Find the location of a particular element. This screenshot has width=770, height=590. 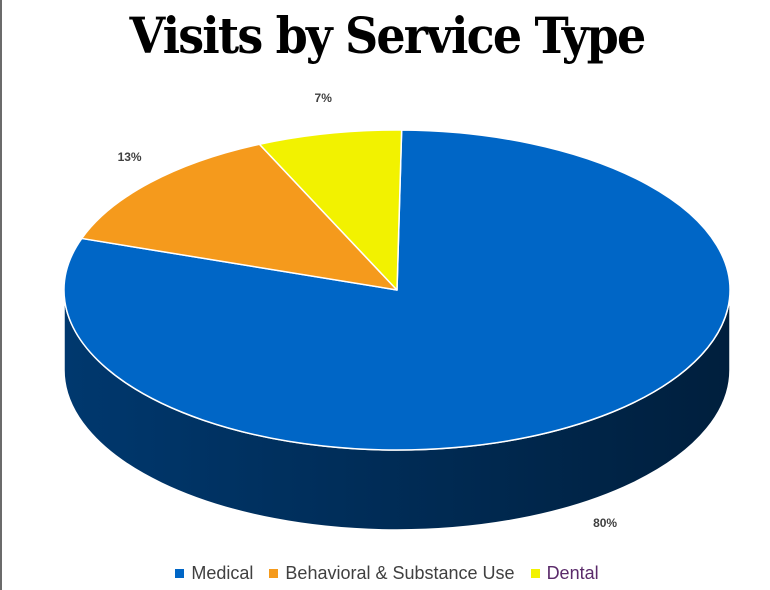

legend-item-medical: Medical is located at coordinates (214, 573).